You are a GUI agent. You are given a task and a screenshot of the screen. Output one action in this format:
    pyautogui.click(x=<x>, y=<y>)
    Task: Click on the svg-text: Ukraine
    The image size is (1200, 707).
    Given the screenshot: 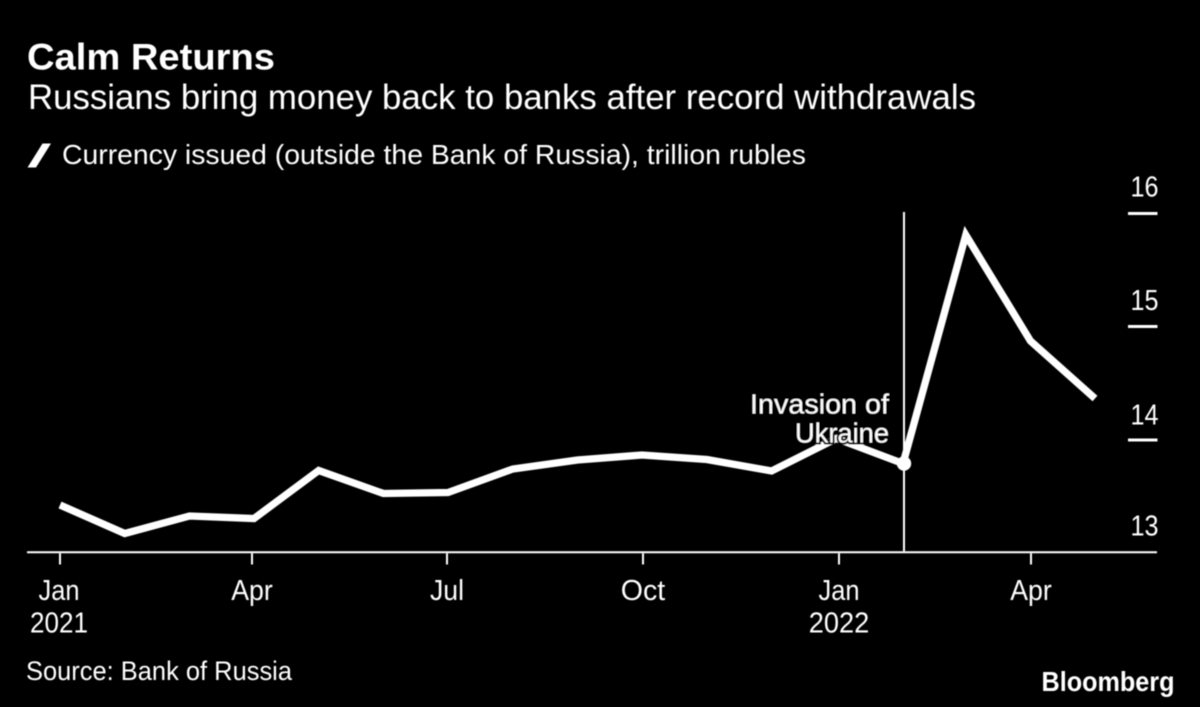 What is the action you would take?
    pyautogui.click(x=842, y=433)
    